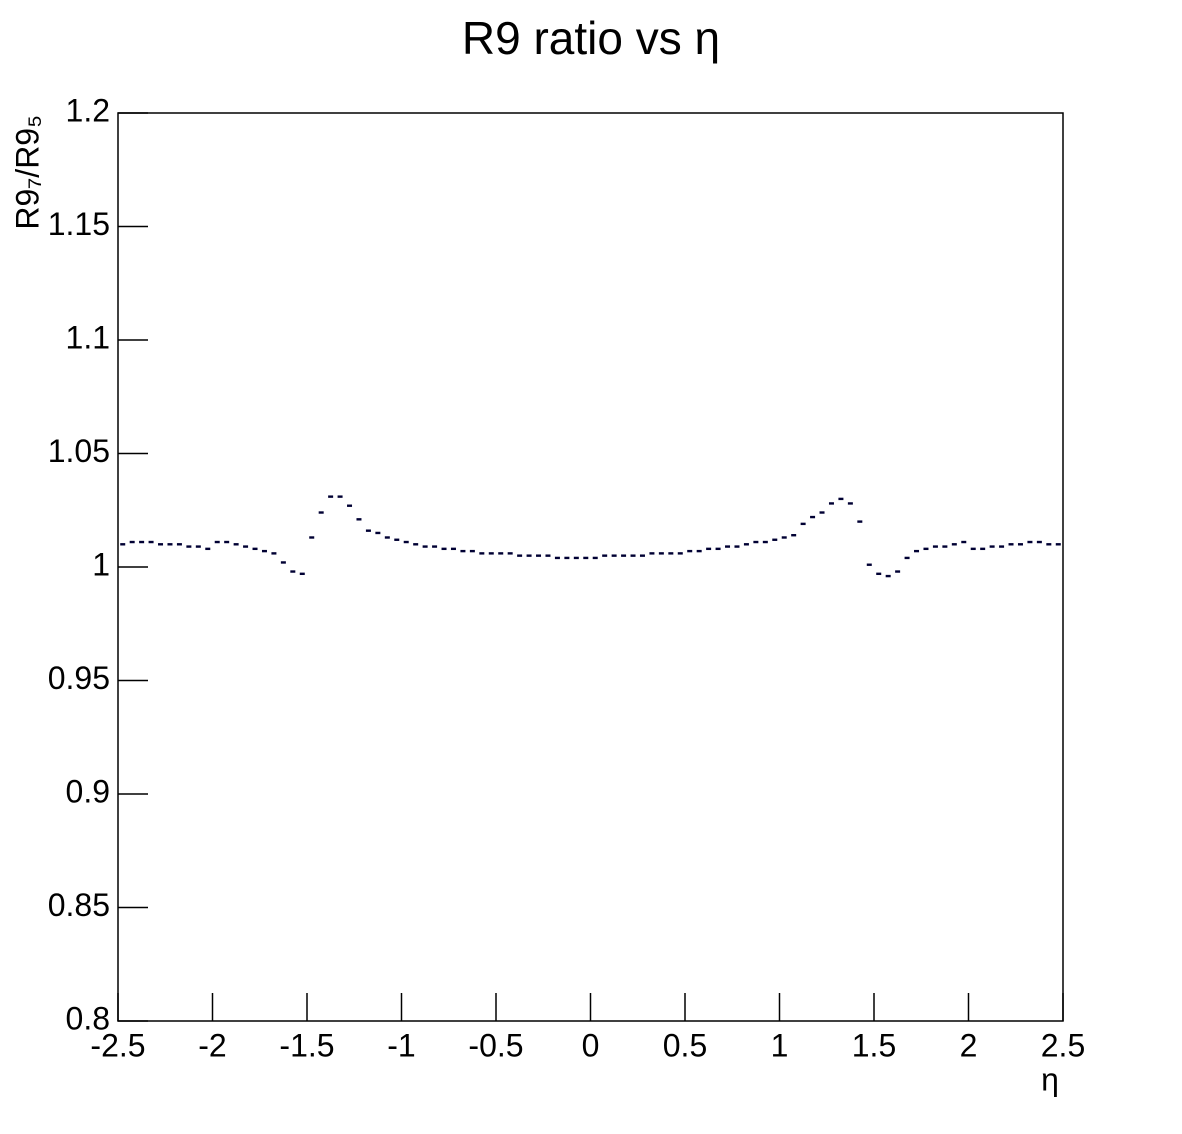 This screenshot has width=1182, height=1134. Describe the element at coordinates (27, 172) in the screenshot. I see `y-axis-title: R9₇/R9₅` at that location.